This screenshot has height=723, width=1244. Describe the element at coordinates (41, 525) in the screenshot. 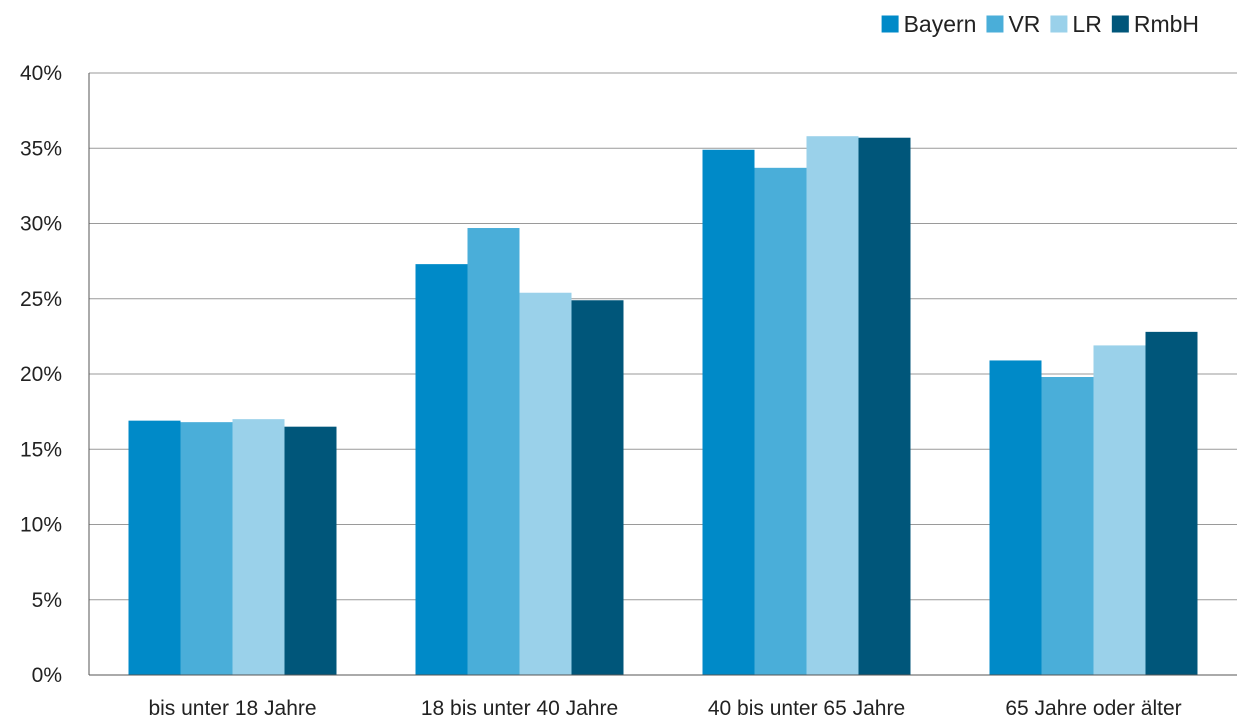

I see `y-tick-label: 10%` at that location.